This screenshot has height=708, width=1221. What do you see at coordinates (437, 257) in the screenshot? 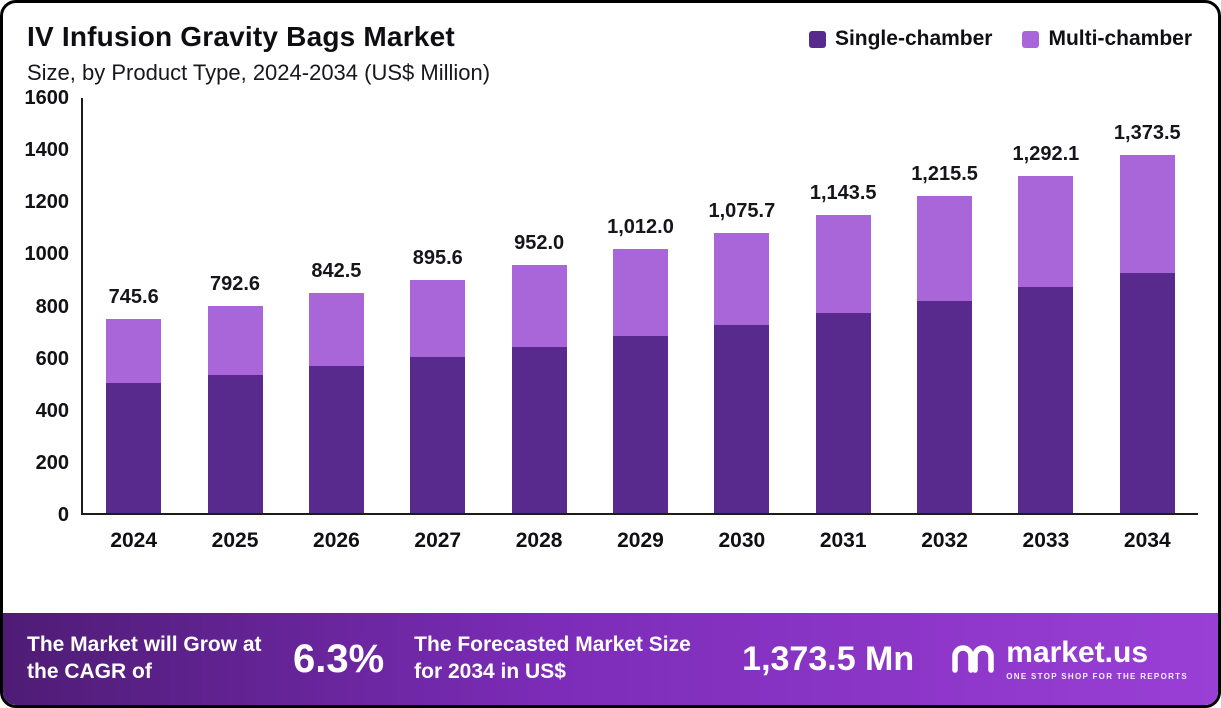
I see `bar-value-label: 895.6` at bounding box center [437, 257].